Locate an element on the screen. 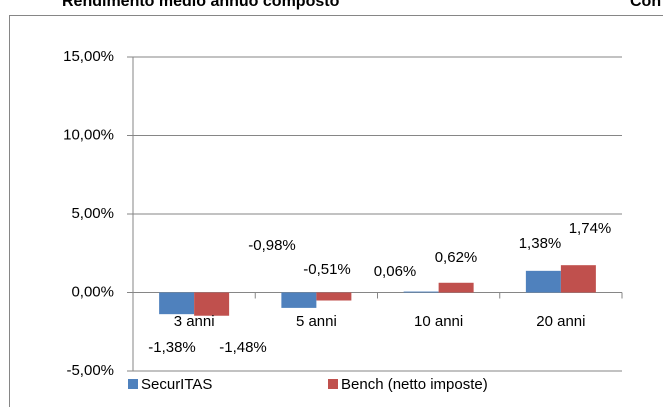  data-label: -1,48% is located at coordinates (243, 347).